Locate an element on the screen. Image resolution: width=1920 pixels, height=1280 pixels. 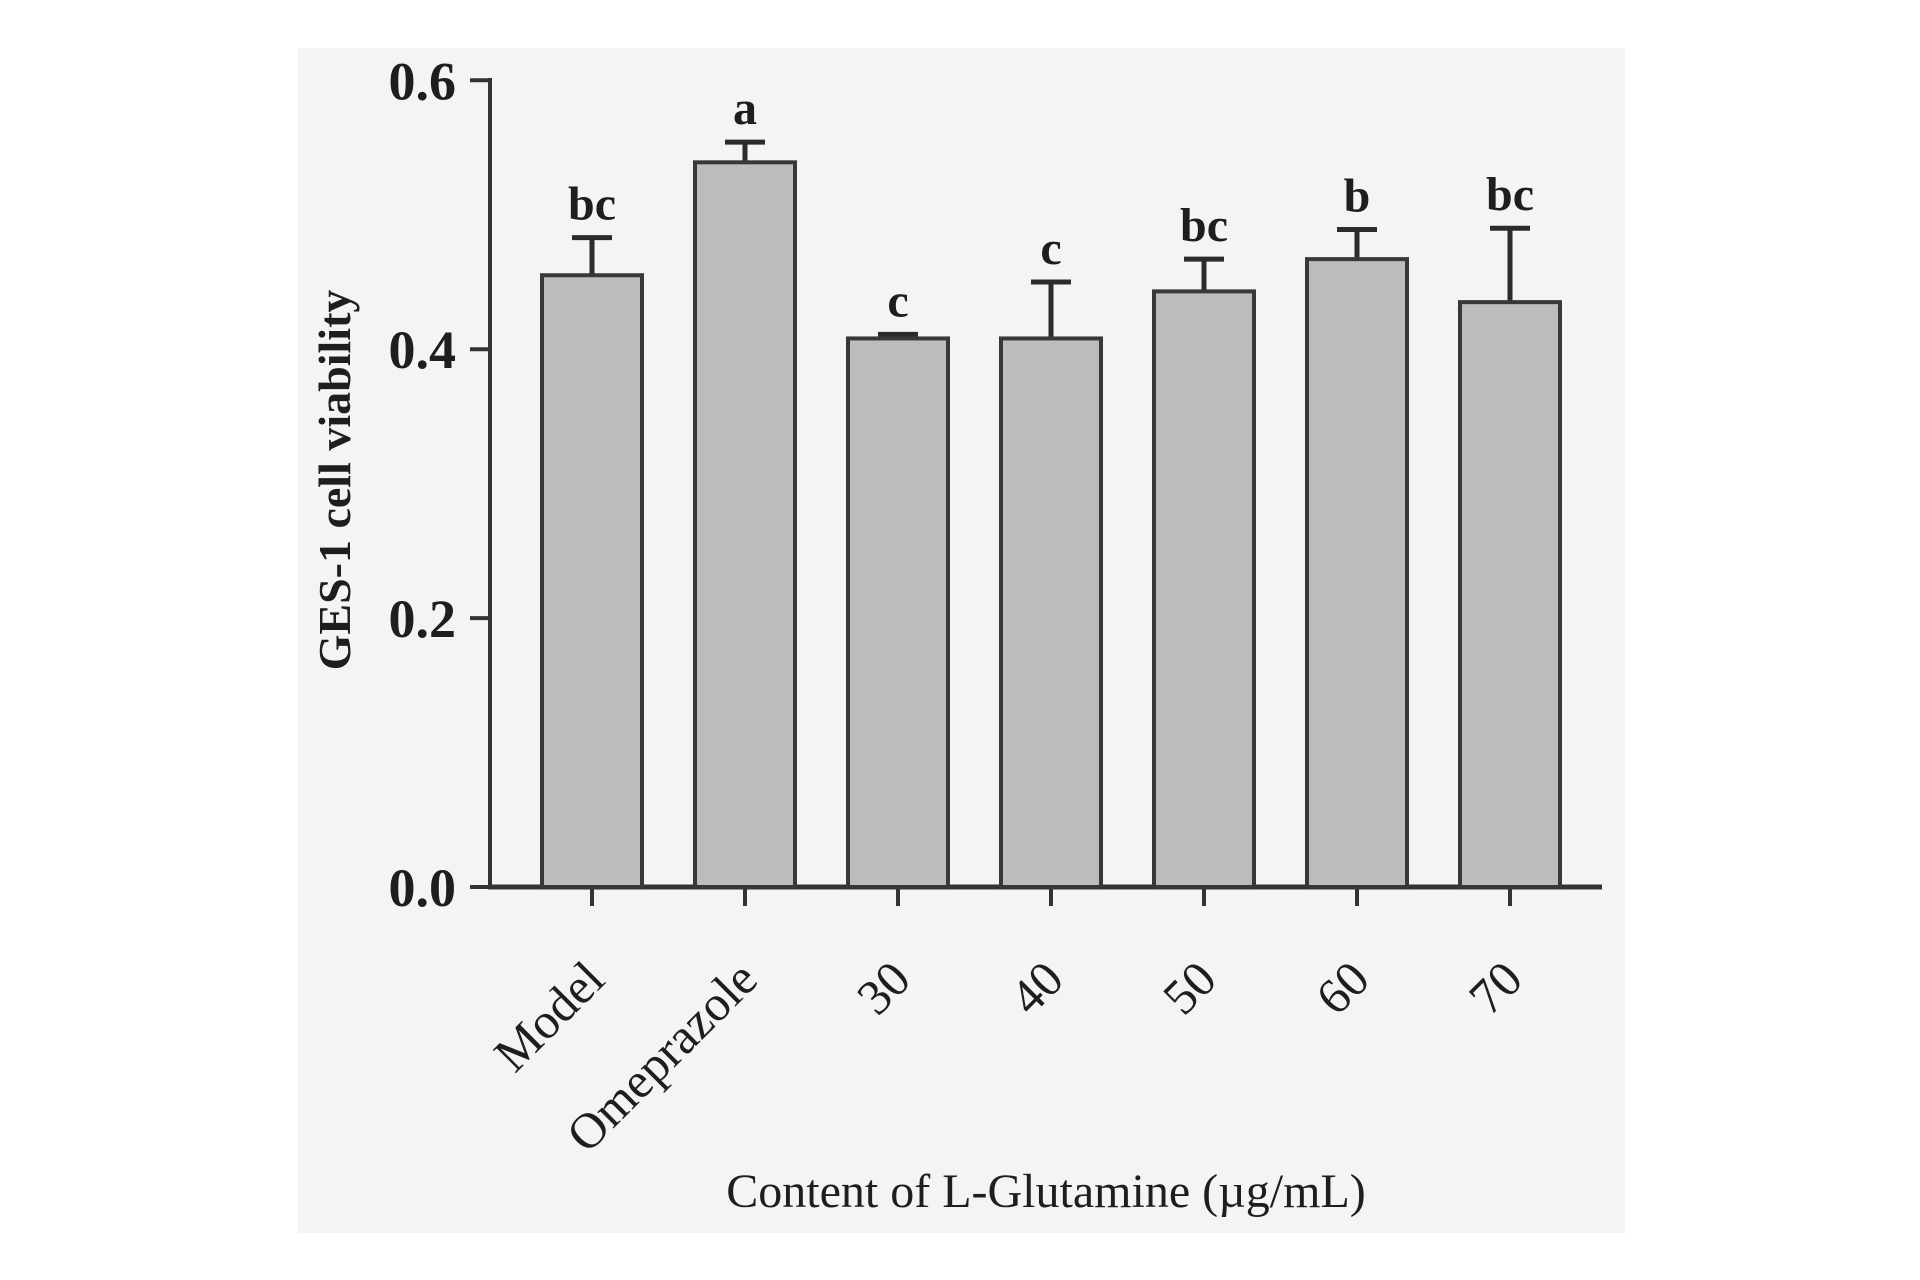
sig-letter: a is located at coordinates (745, 108).